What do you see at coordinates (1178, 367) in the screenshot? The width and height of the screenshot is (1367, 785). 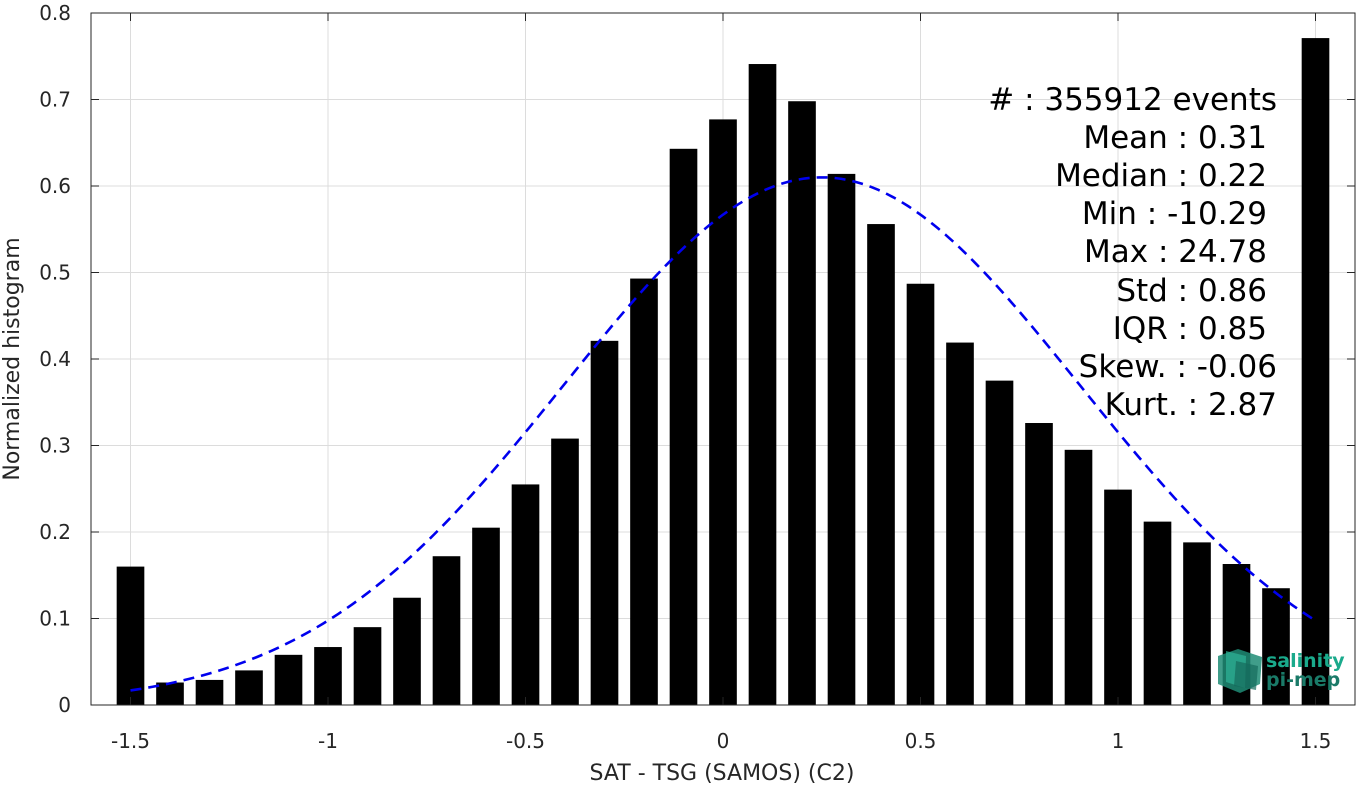 I see `stat-line: Skew. : -0.06` at bounding box center [1178, 367].